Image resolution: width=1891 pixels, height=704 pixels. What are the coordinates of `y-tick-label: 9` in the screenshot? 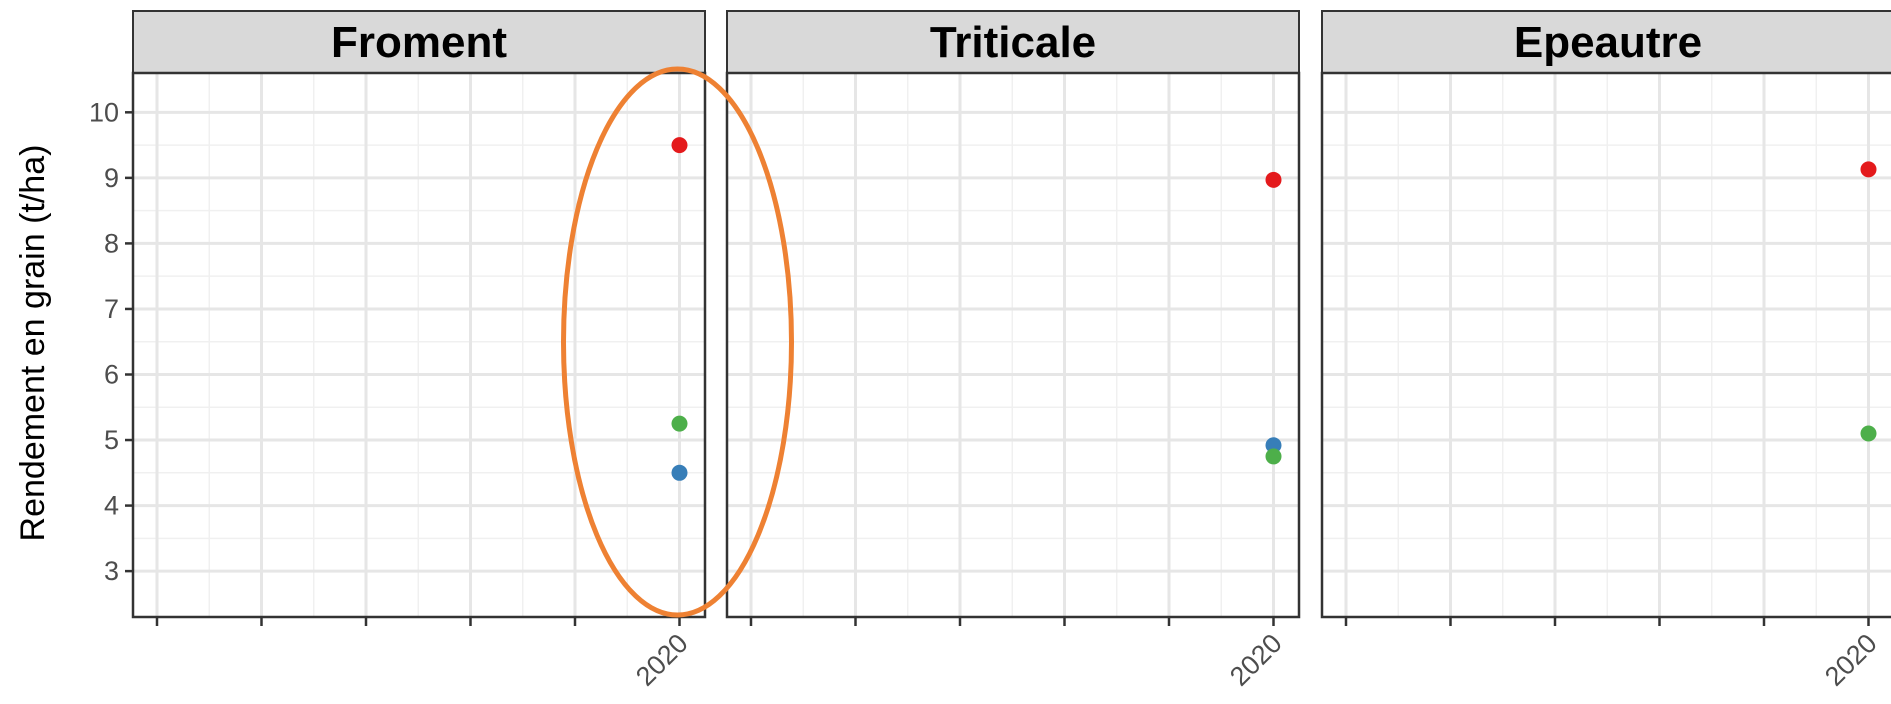 It's located at (111, 178).